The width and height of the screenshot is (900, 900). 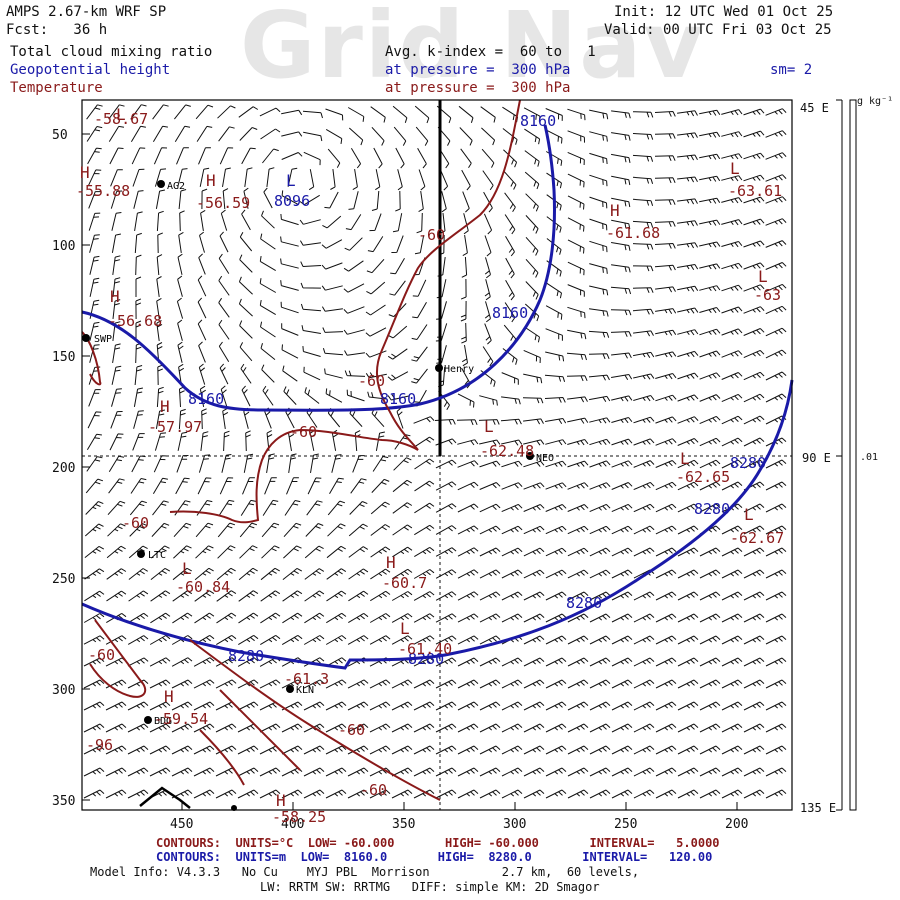 I want to click on height-label: 8160, so click(x=538, y=121).